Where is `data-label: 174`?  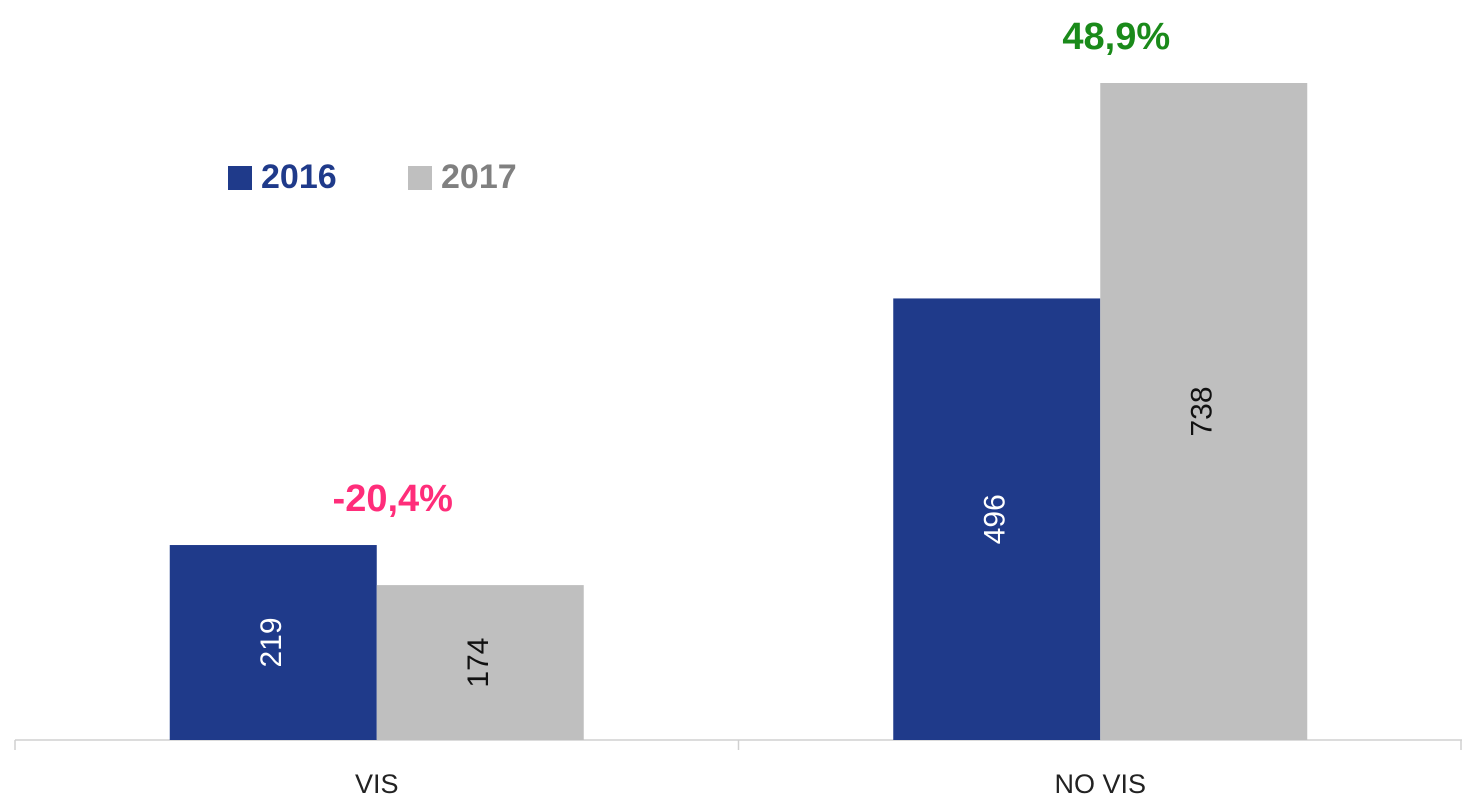
data-label: 174 is located at coordinates (478, 663).